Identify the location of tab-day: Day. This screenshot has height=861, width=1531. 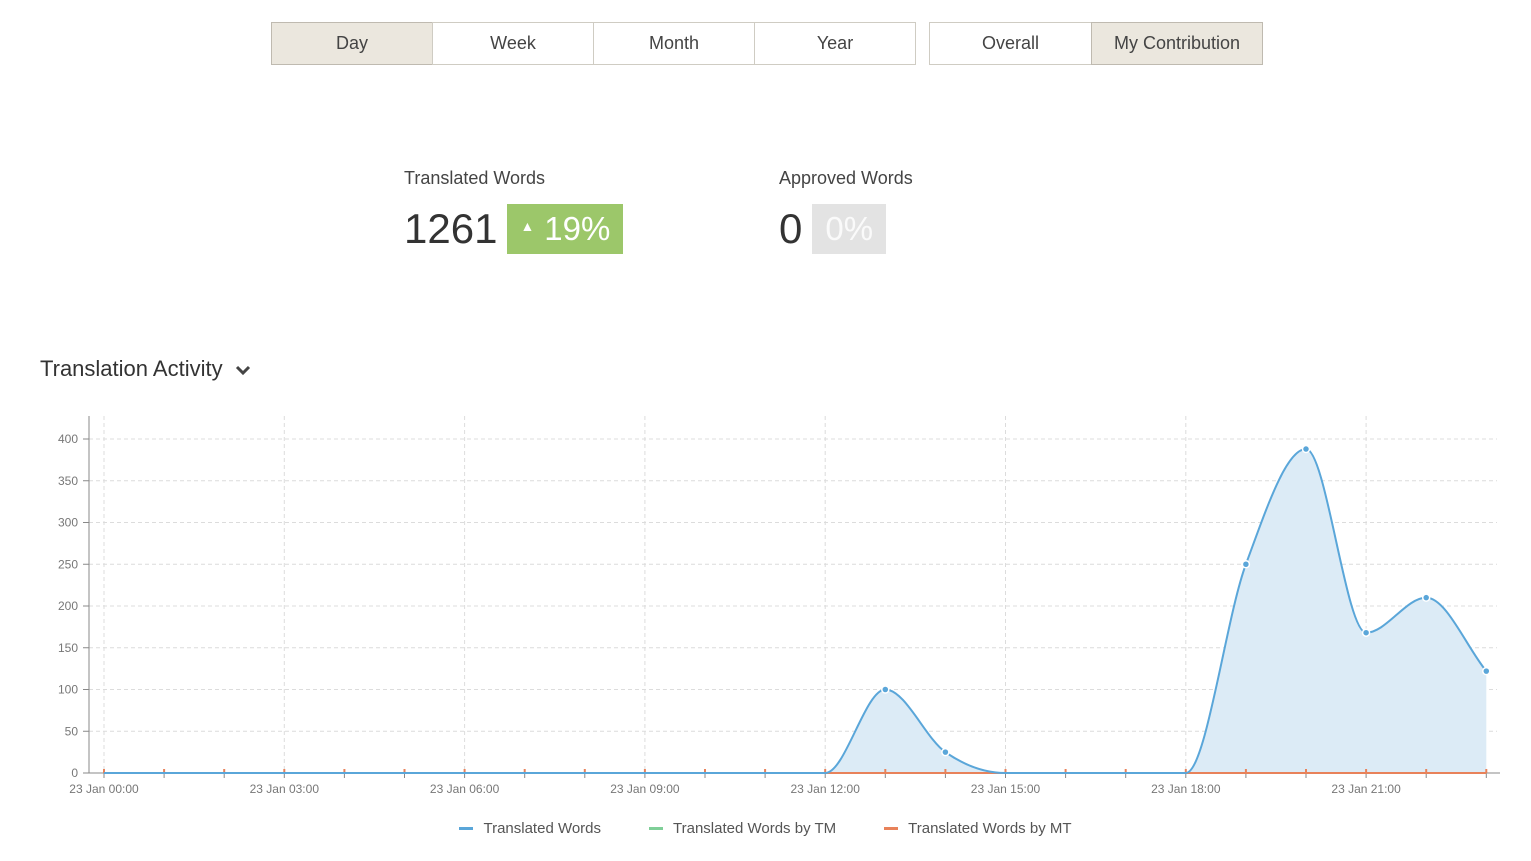
(352, 43).